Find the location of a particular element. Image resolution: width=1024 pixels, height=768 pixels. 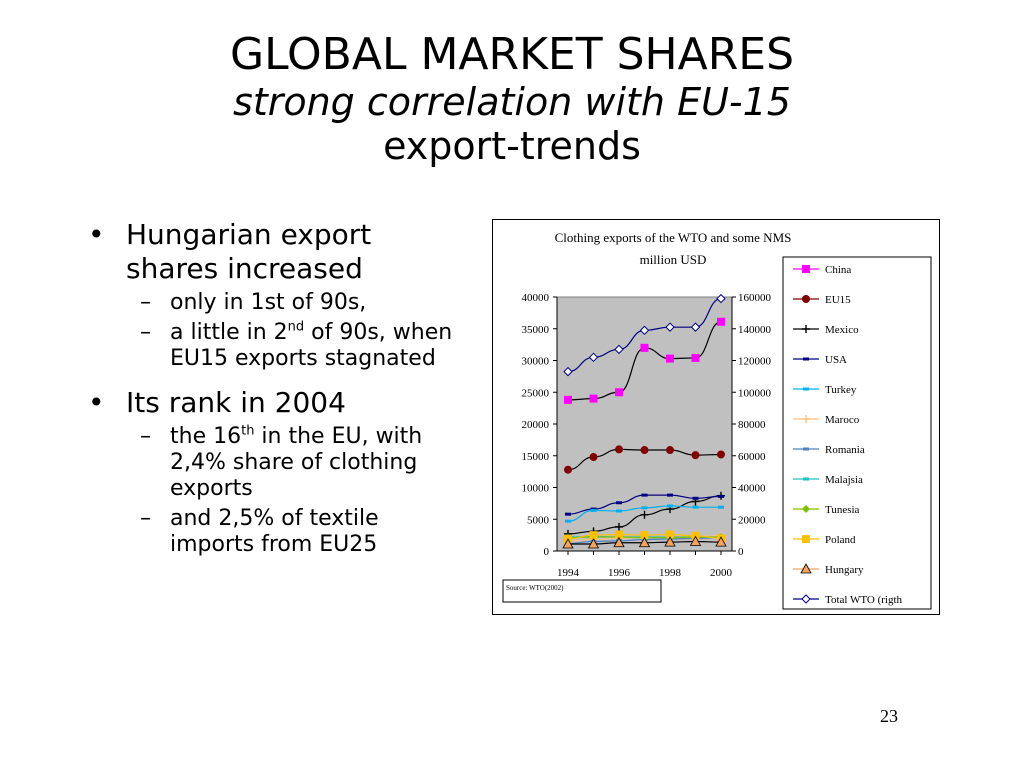

bullet-text: Its rank in 2004 is located at coordinates (236, 402).